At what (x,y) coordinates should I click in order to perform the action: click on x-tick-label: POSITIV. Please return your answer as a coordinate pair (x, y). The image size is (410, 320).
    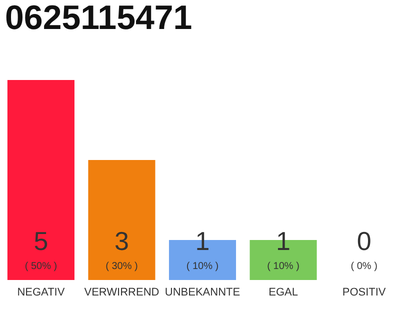
    Looking at the image, I should click on (364, 292).